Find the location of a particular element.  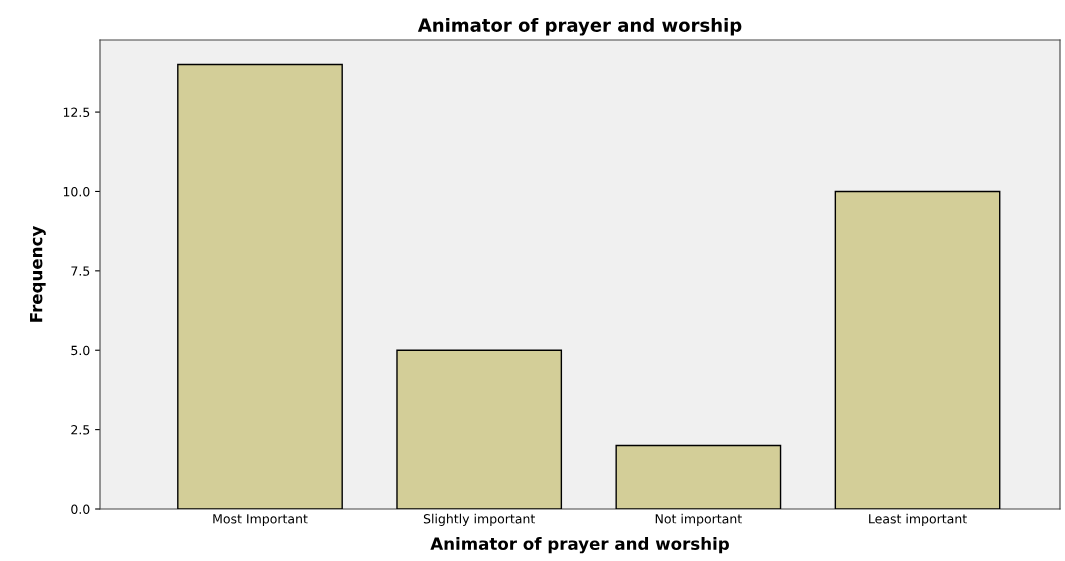

y-axis-title: Frequency is located at coordinates (38, 274).